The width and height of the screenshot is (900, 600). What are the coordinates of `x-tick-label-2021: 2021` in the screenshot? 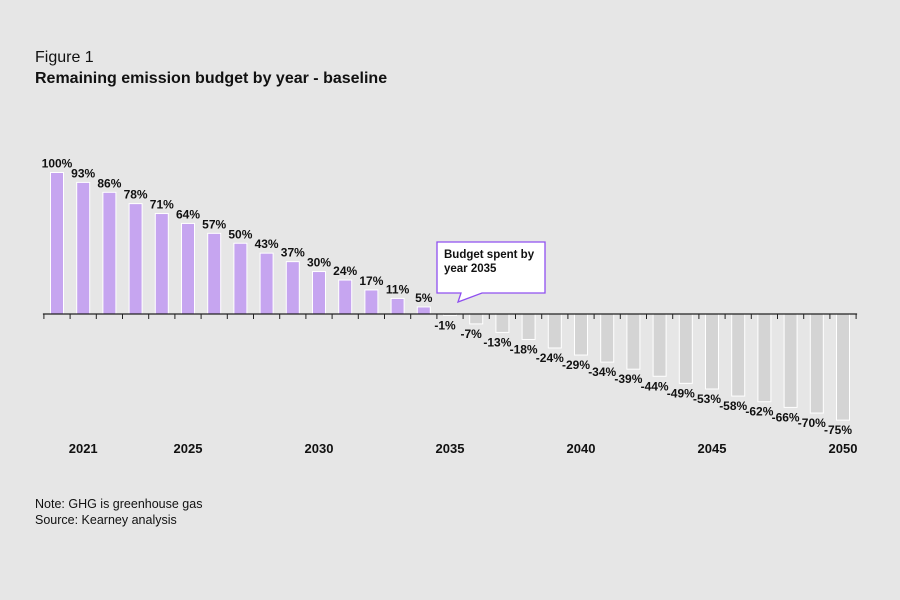 It's located at (83, 448).